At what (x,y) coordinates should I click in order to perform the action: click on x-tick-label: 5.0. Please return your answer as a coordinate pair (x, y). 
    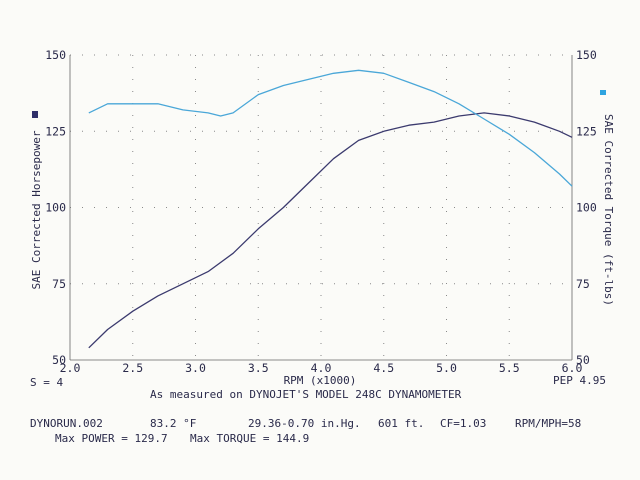
    Looking at the image, I should click on (446, 368).